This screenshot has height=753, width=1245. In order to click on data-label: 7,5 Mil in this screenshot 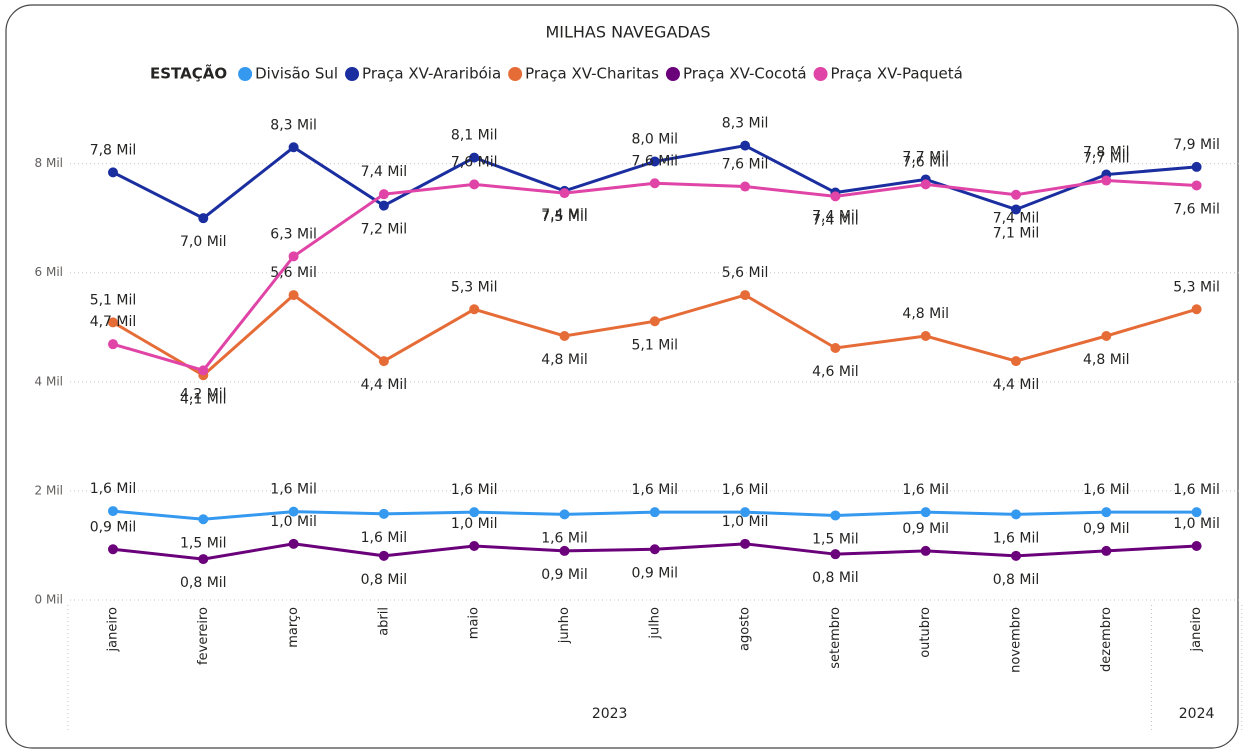, I will do `click(564, 217)`.